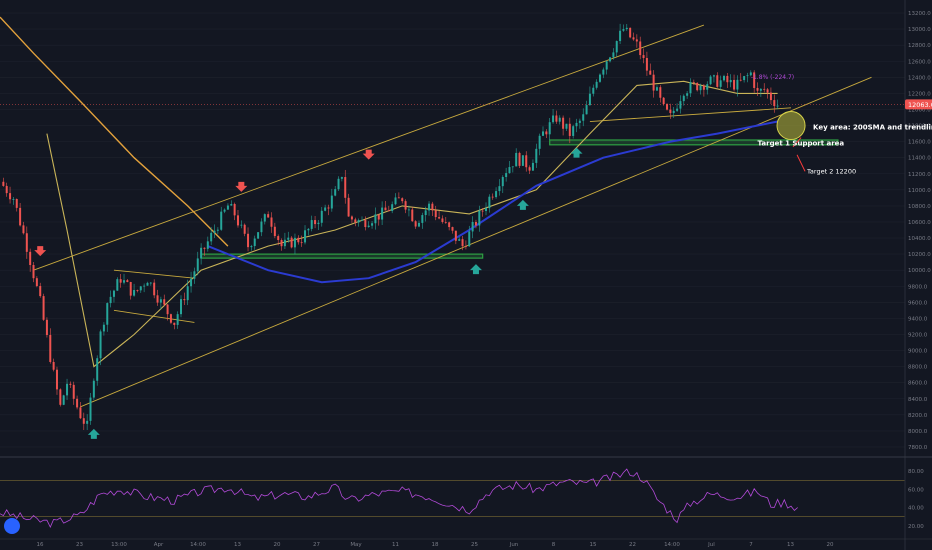  Describe the element at coordinates (919, 78) in the screenshot. I see `price-tick-label: 12400.0` at that location.